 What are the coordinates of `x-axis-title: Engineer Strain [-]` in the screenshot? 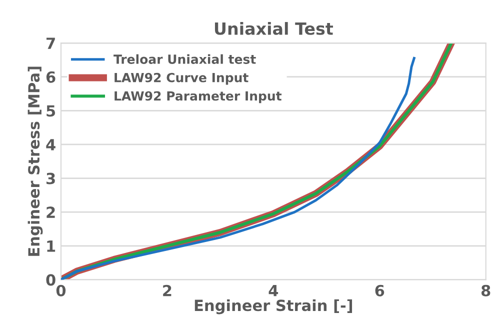 It's located at (273, 306).